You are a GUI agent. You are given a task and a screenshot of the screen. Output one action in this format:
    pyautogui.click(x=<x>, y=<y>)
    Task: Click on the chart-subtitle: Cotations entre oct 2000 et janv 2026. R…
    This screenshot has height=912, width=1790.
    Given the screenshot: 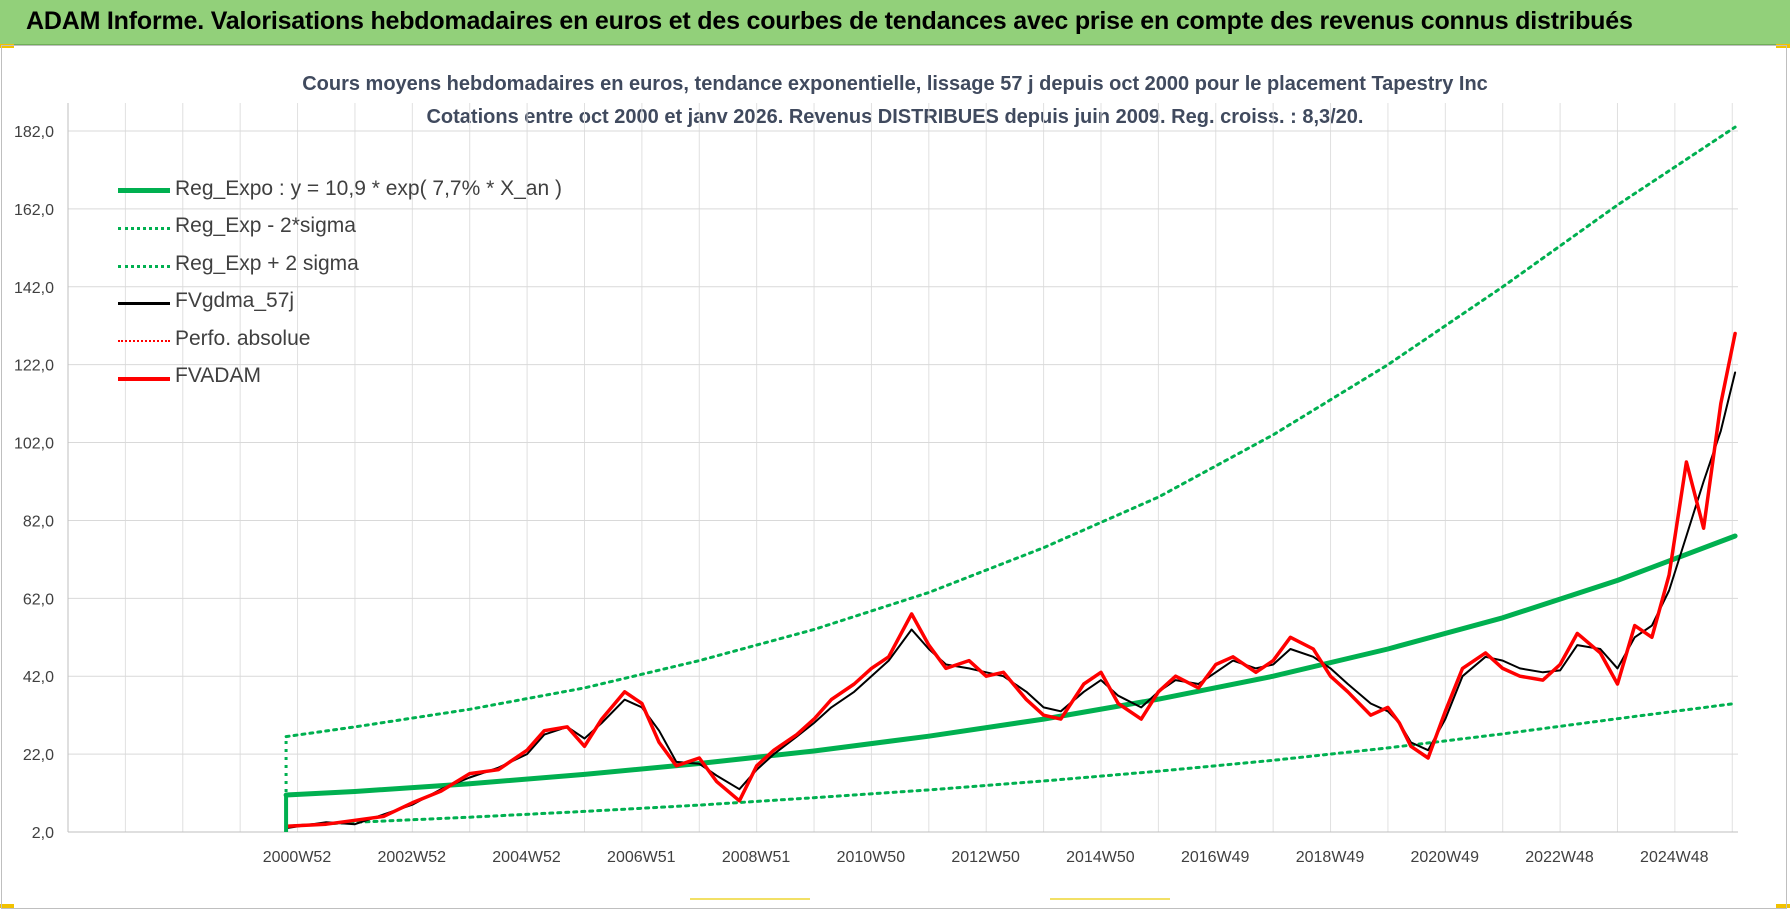 What is the action you would take?
    pyautogui.click(x=895, y=117)
    